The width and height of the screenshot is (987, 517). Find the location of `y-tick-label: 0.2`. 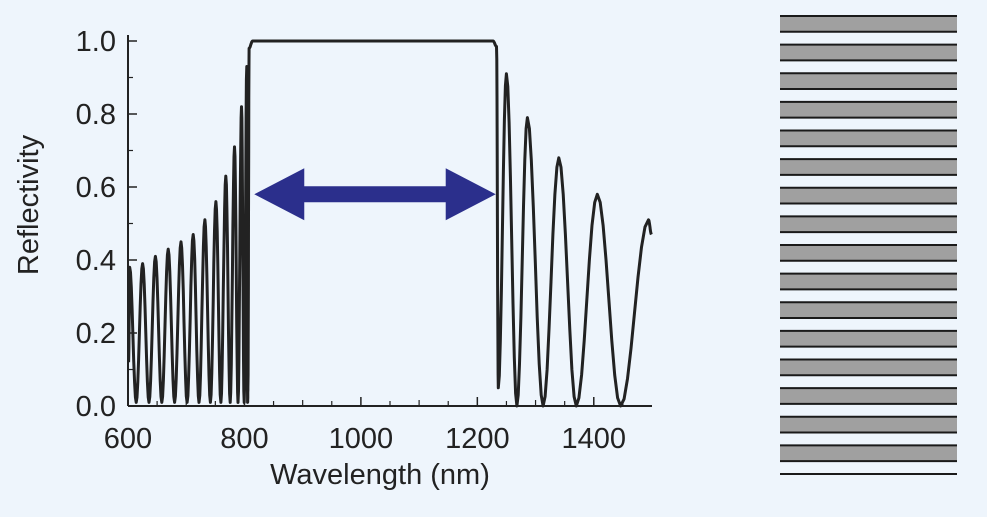

y-tick-label: 0.2 is located at coordinates (96, 334).